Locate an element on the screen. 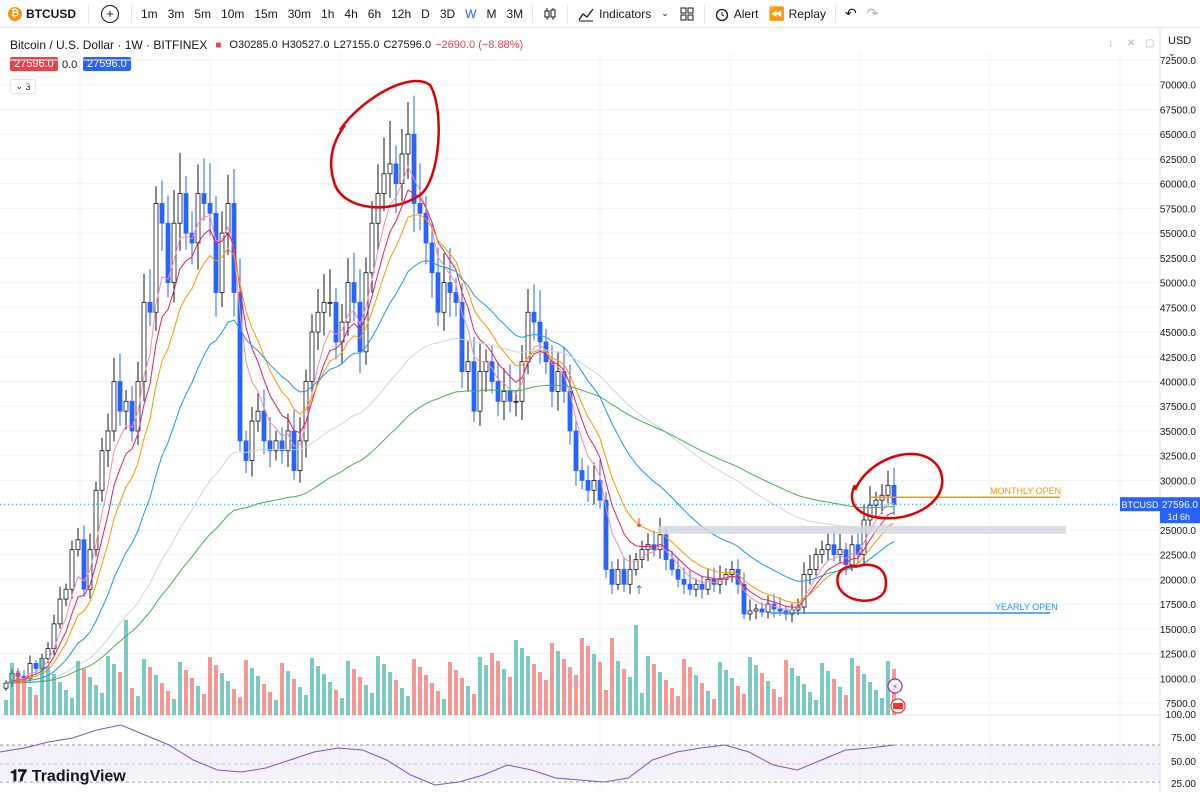 This screenshot has width=1200, height=792. compare-add-icon: + is located at coordinates (110, 13).